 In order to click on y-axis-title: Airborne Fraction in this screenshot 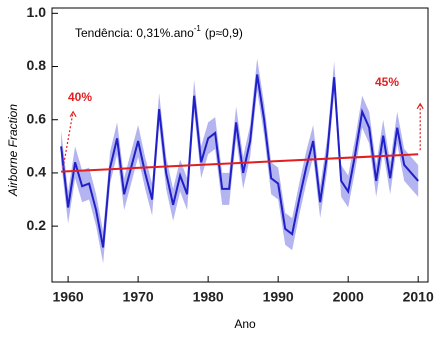, I will do `click(13, 150)`.